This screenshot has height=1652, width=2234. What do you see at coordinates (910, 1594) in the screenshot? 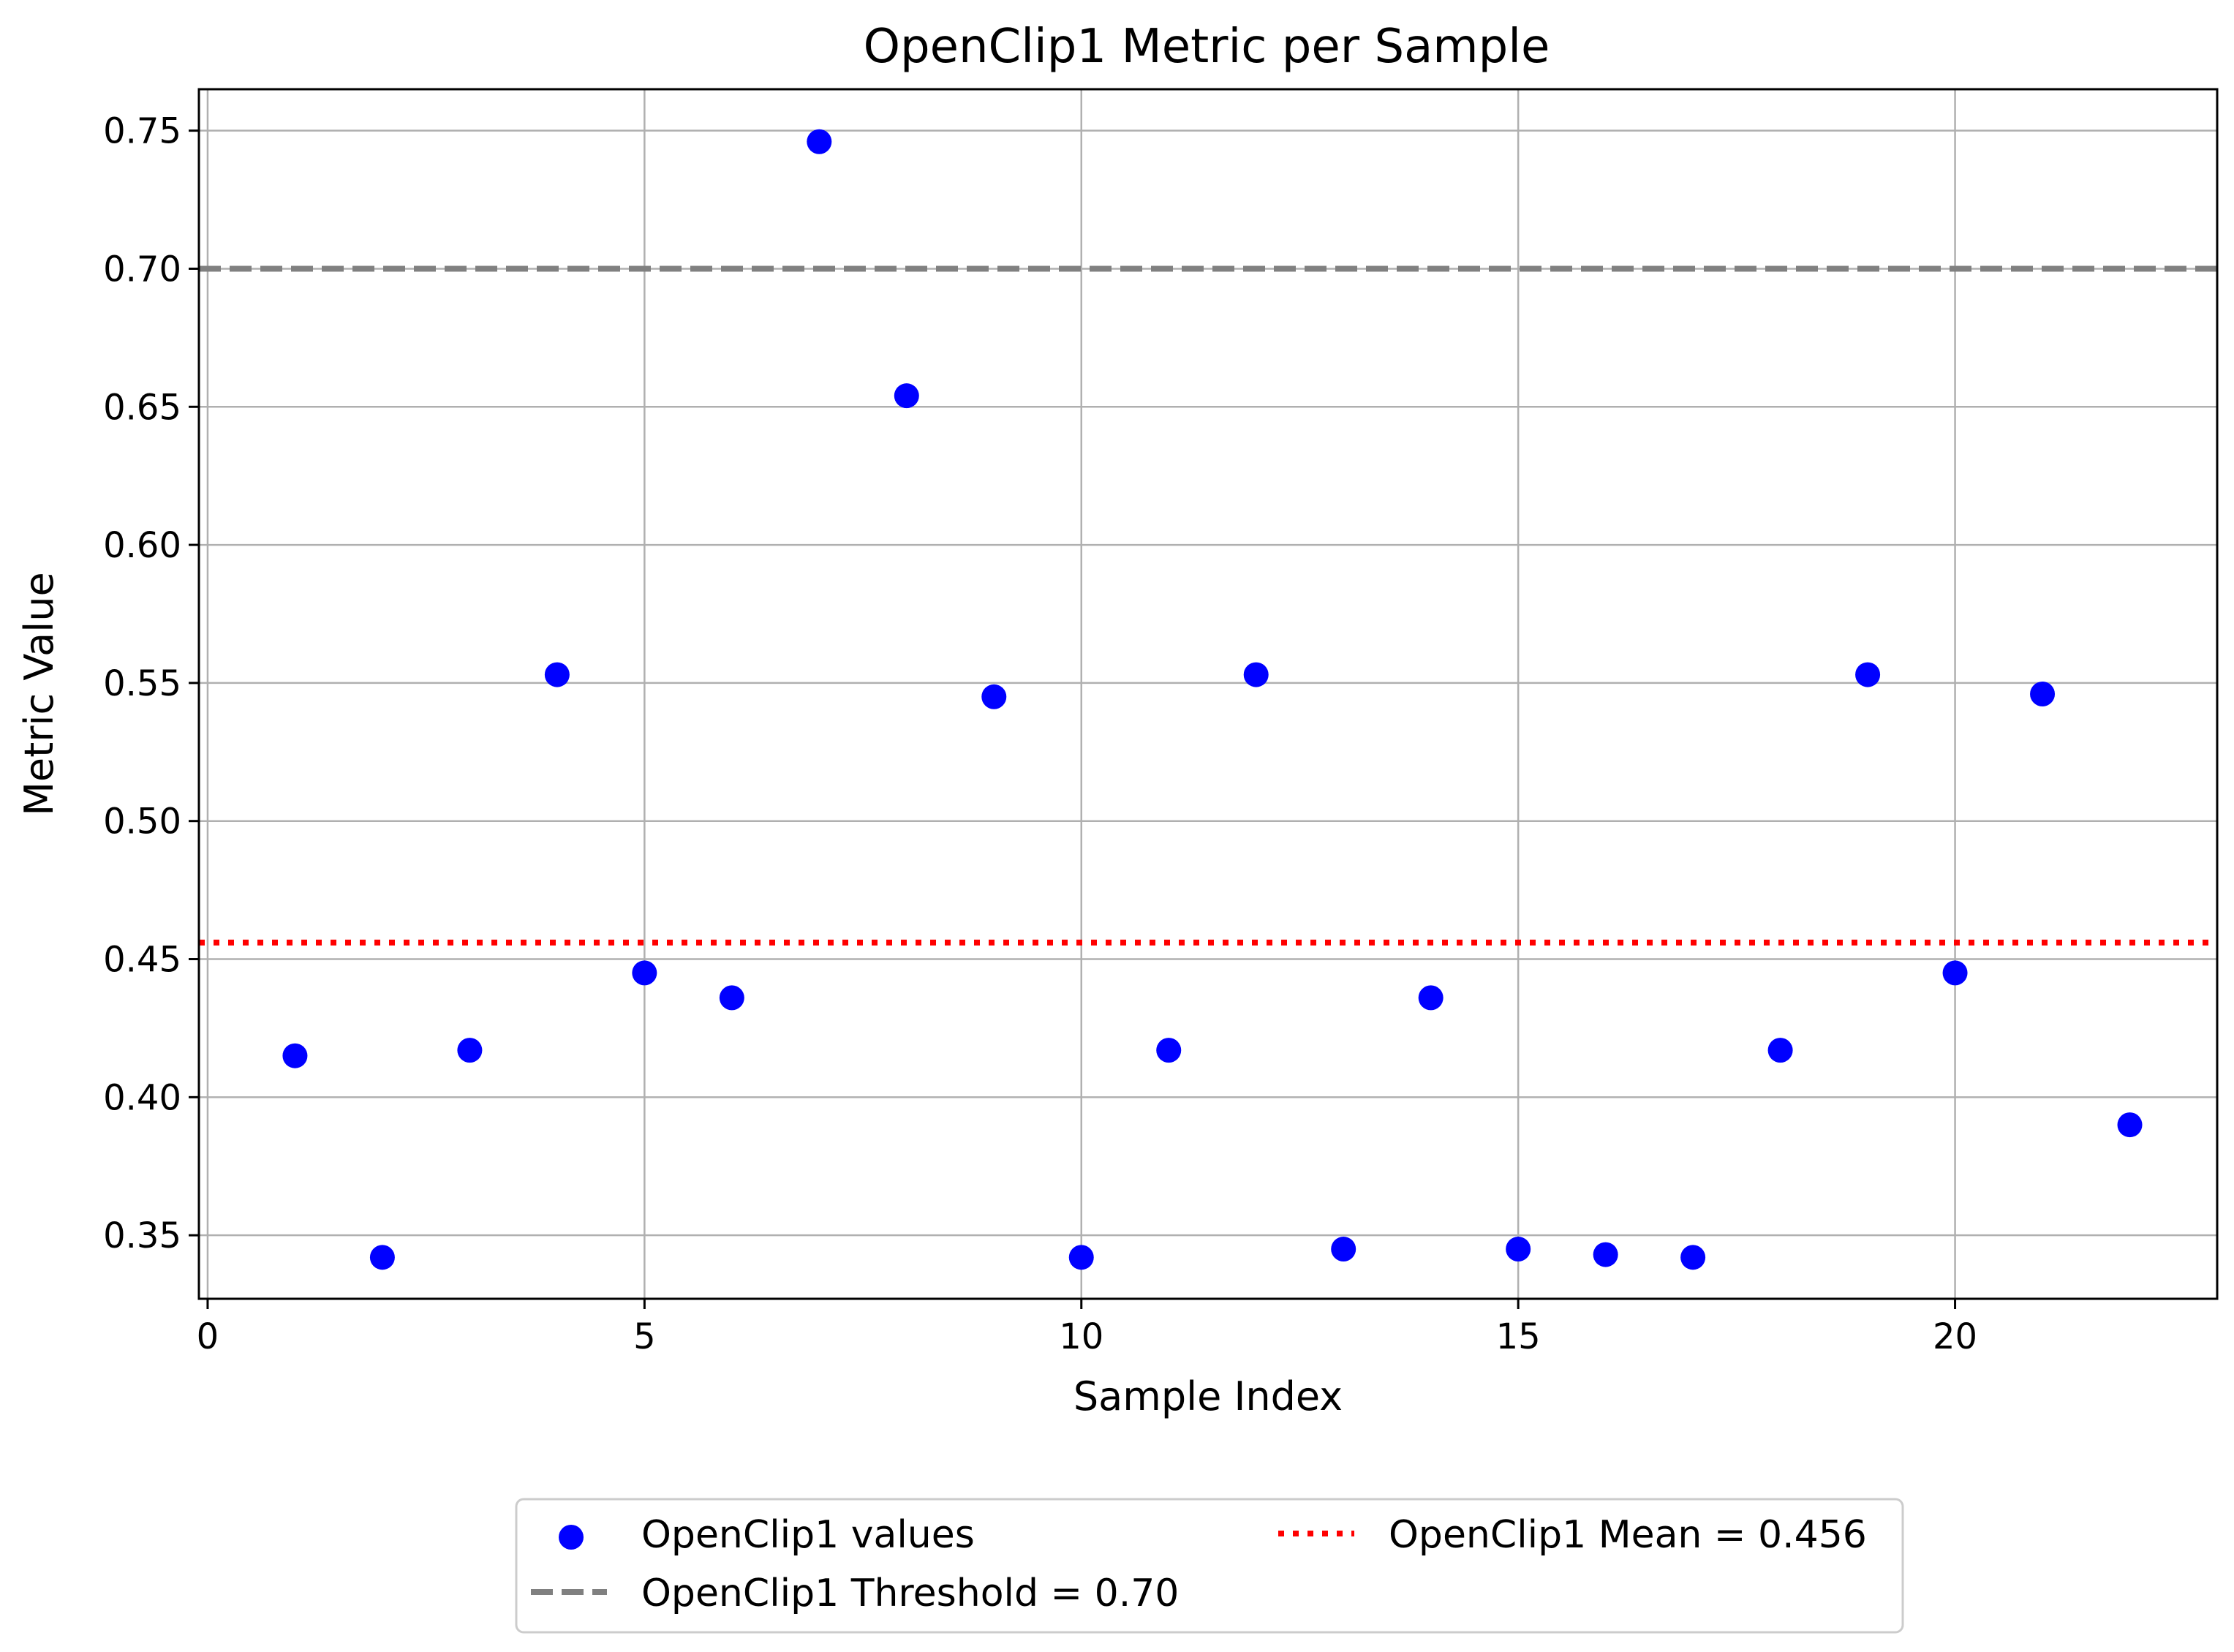
I see `legend-label-threshold: OpenClip1 Threshold = 0.70` at bounding box center [910, 1594].